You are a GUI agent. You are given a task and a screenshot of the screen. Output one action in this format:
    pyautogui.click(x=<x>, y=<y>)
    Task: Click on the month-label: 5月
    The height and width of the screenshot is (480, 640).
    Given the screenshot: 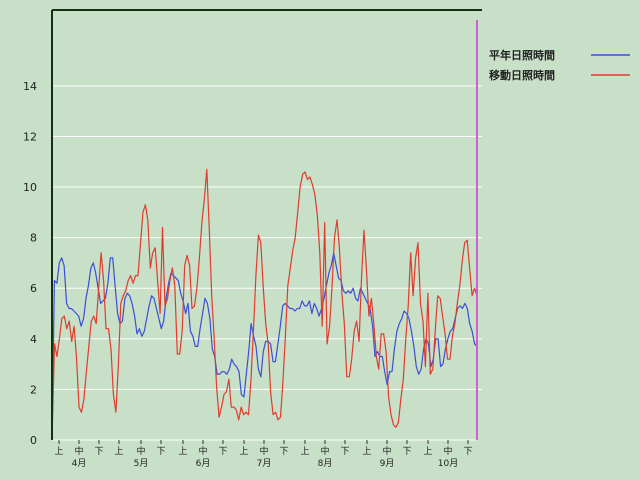 What is the action you would take?
    pyautogui.click(x=141, y=463)
    